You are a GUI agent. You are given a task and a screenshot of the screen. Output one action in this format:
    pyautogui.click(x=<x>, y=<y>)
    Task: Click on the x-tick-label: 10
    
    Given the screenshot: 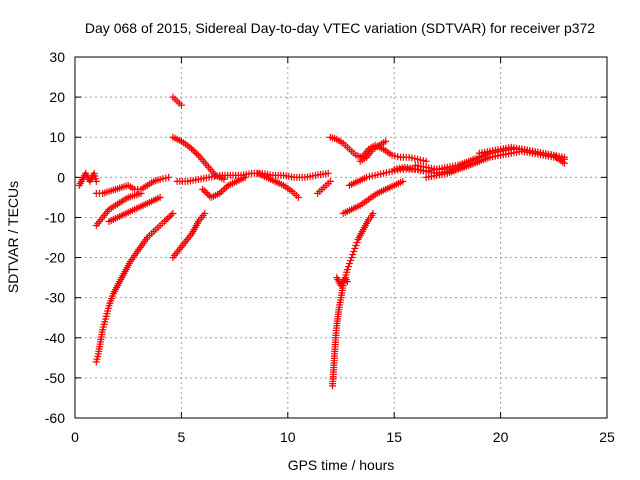 What is the action you would take?
    pyautogui.click(x=288, y=437)
    